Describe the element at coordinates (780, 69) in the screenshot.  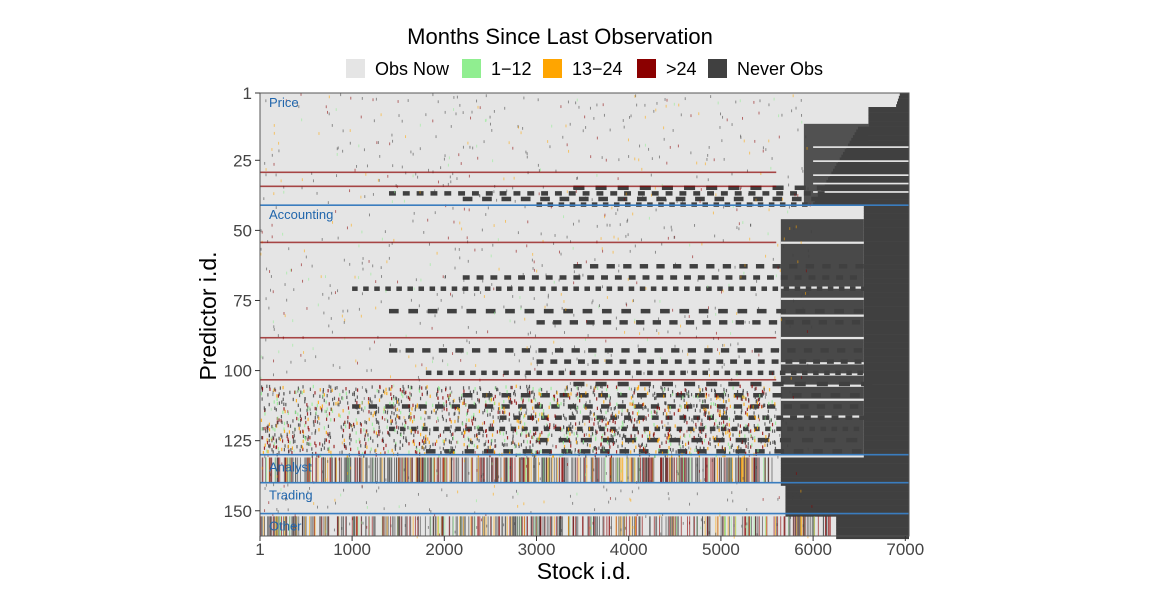
I see `legend-label-4: Never Obs` at that location.